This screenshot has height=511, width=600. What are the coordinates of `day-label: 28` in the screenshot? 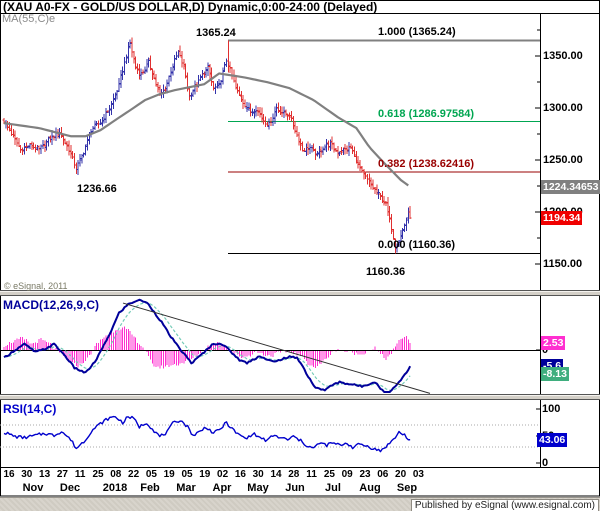 It's located at (294, 474).